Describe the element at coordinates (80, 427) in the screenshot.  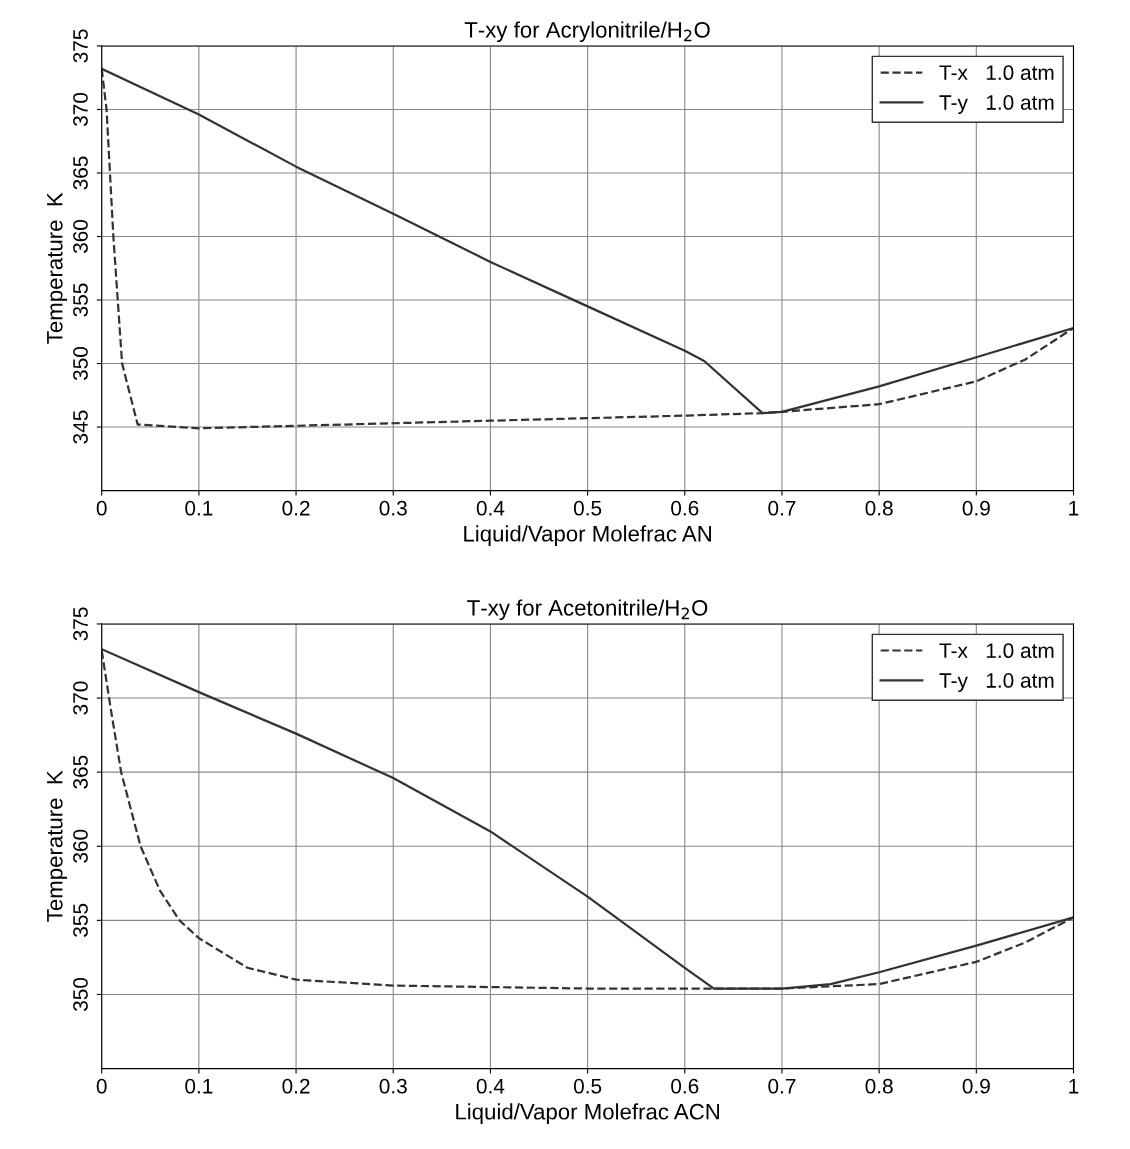
I see `y-tick-label: 345` at that location.